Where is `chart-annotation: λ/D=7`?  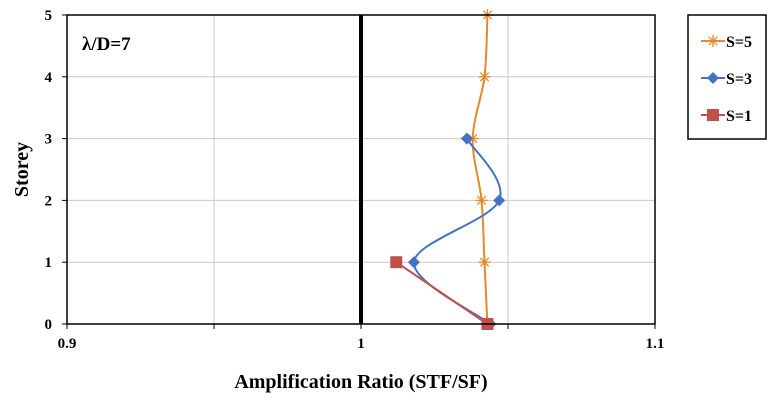
chart-annotation: λ/D=7 is located at coordinates (106, 44).